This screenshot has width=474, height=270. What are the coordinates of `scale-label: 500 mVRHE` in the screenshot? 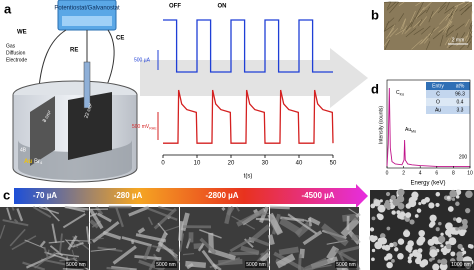 It's located at (144, 127).